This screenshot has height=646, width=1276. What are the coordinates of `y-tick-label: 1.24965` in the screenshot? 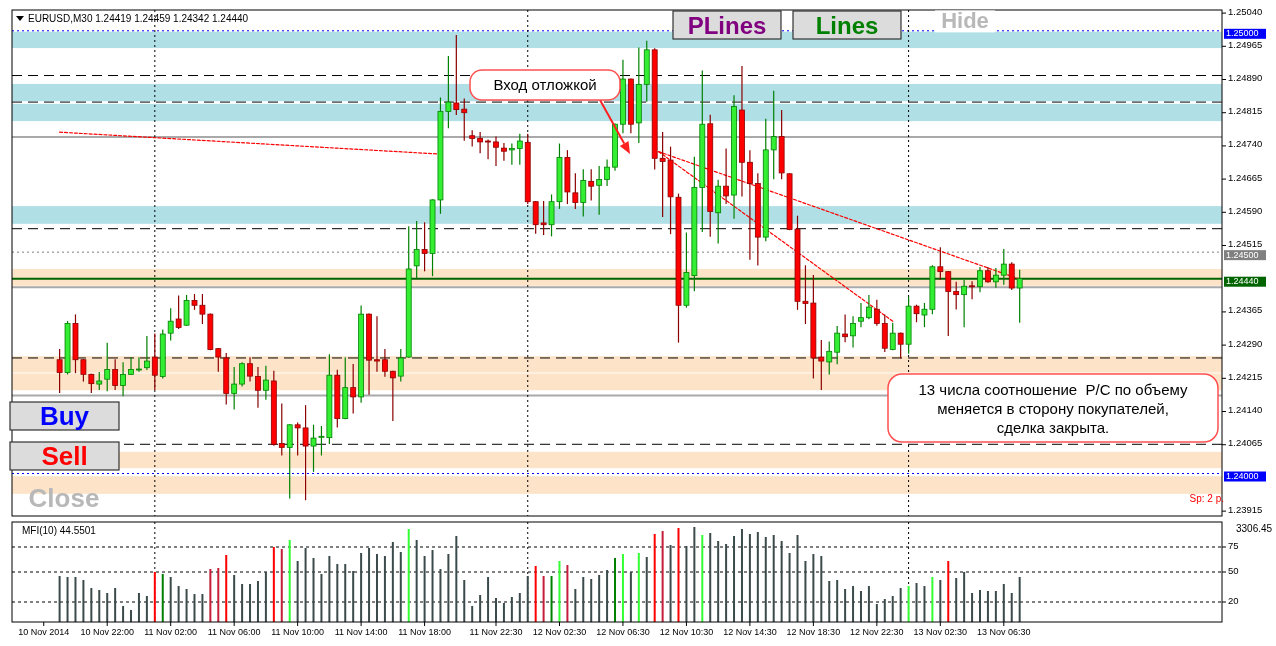 It's located at (1245, 44).